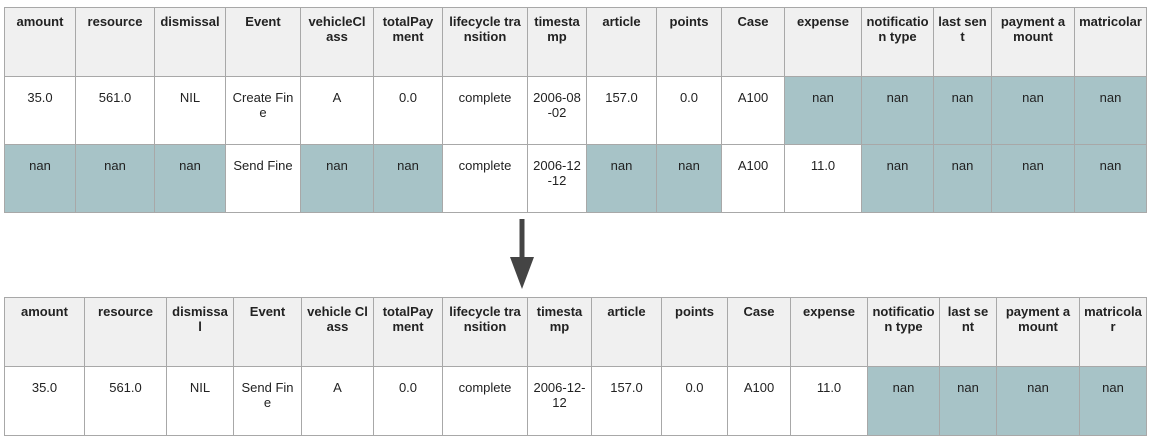 The width and height of the screenshot is (1152, 438). I want to click on header-cell: vehicle Class, so click(337, 332).